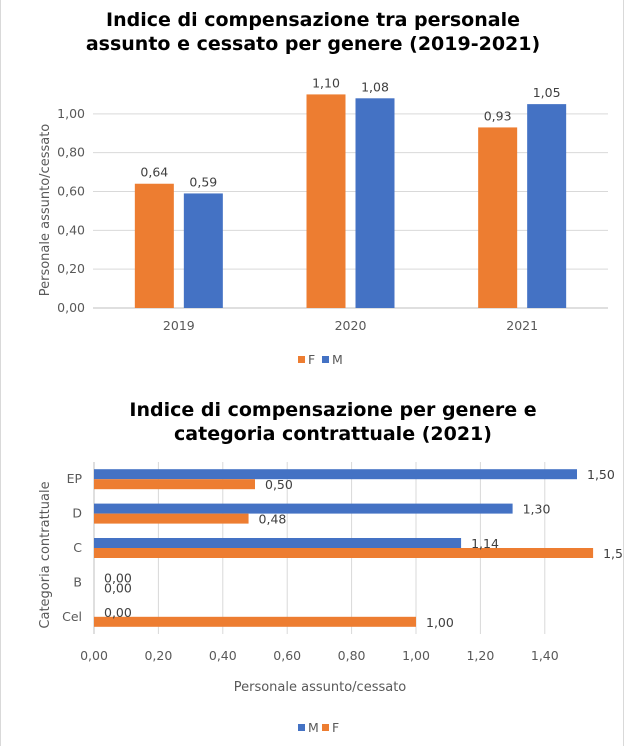  I want to click on chart1-x-category-label: 2021, so click(522, 325).